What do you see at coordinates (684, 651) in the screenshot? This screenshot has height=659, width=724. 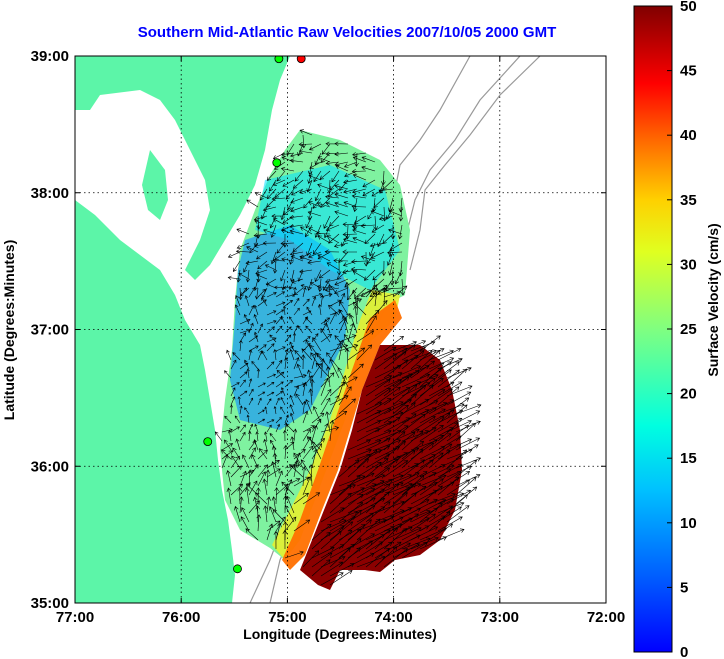 I see `colorbar-tick-label-0: 0` at bounding box center [684, 651].